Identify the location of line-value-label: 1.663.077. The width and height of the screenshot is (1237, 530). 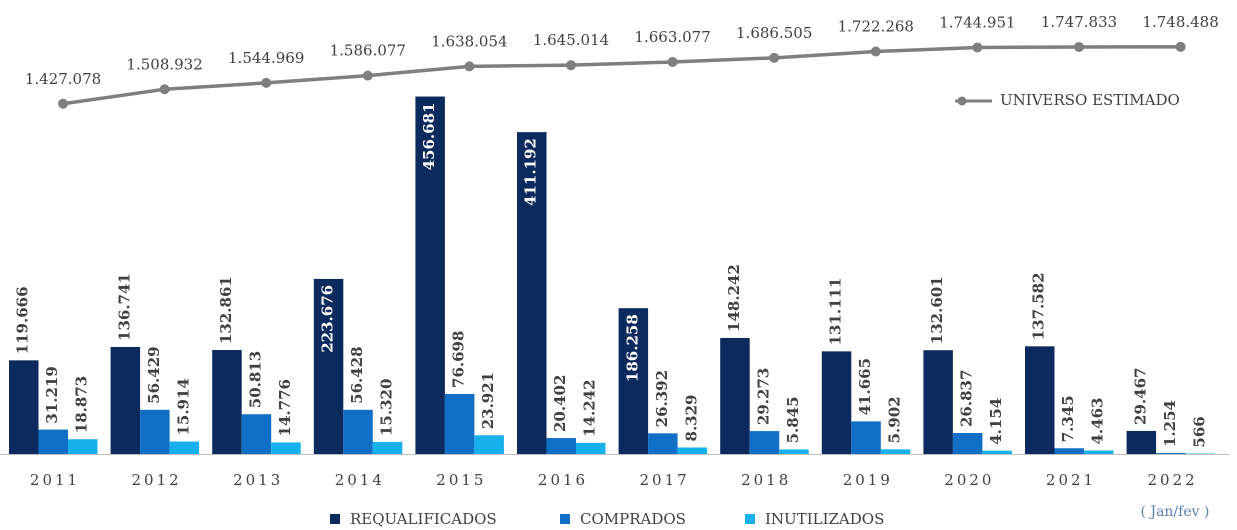
(672, 37).